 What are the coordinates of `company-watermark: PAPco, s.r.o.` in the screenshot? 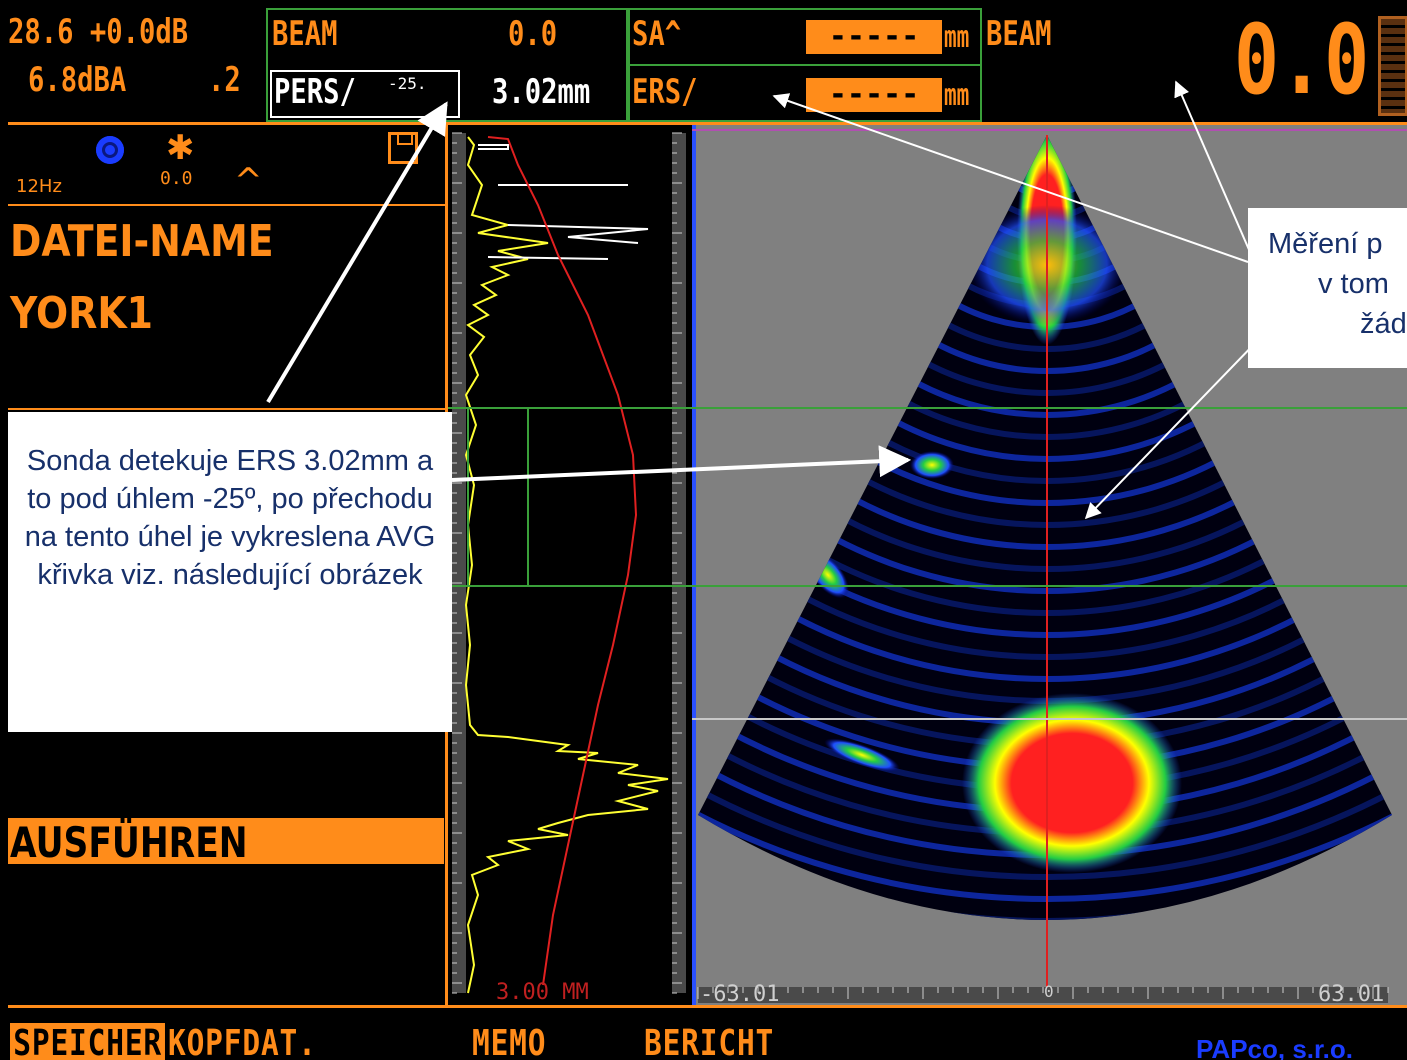 It's located at (1275, 1047).